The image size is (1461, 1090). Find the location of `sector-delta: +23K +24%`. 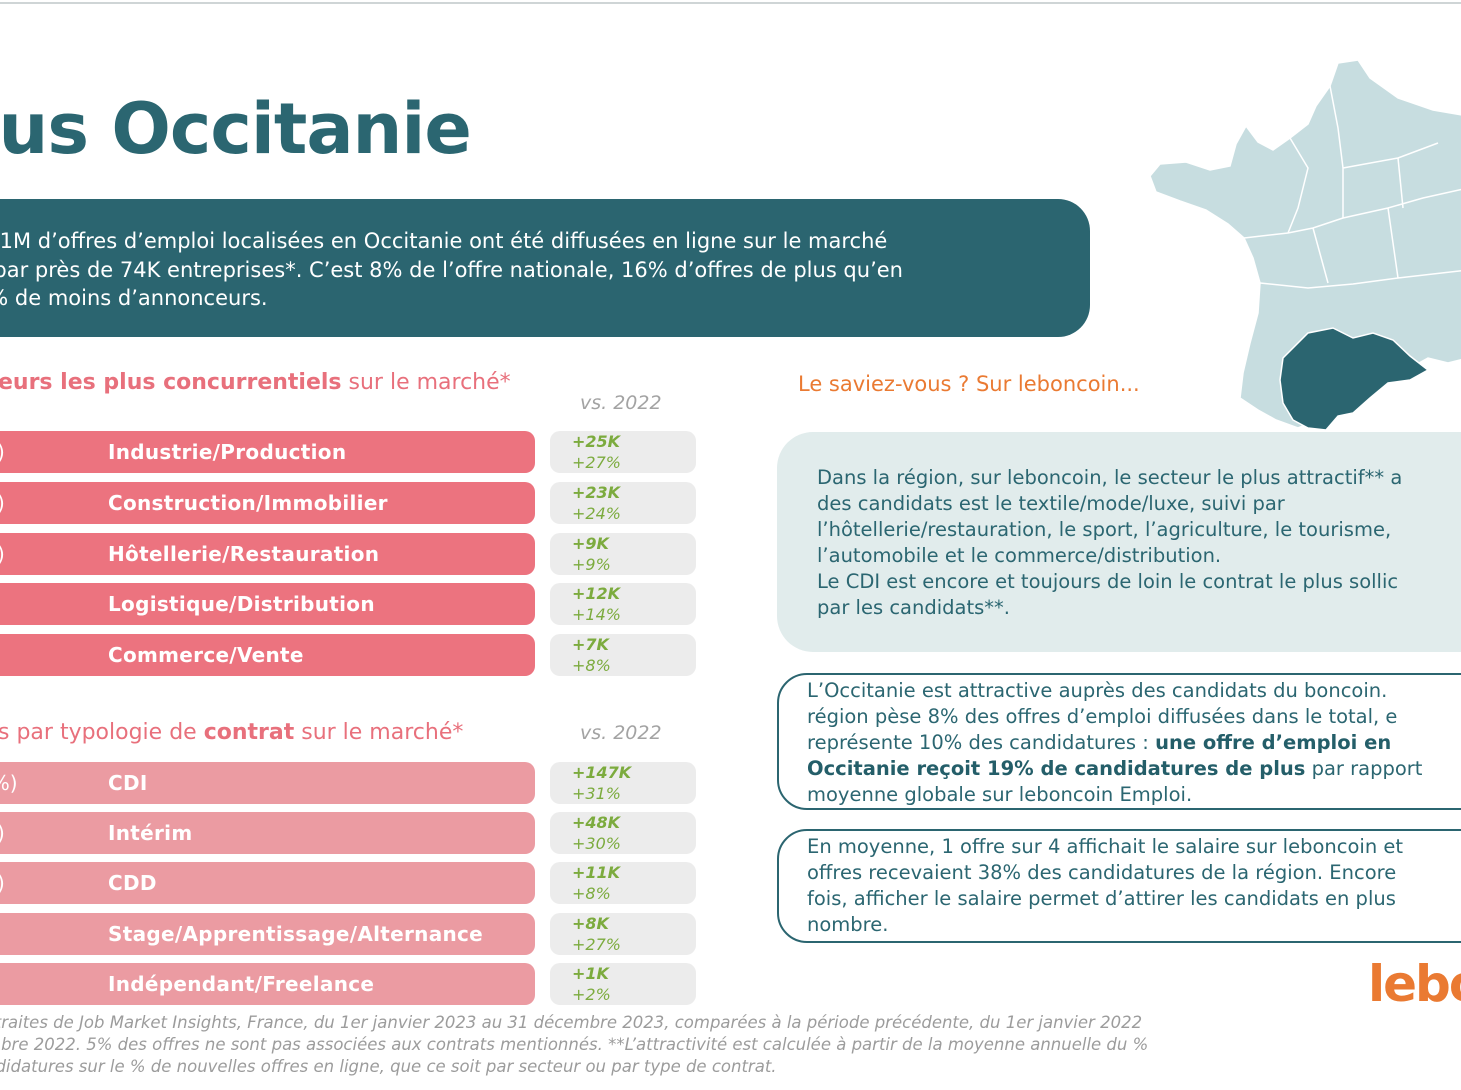

sector-delta: +23K +24% is located at coordinates (623, 503).